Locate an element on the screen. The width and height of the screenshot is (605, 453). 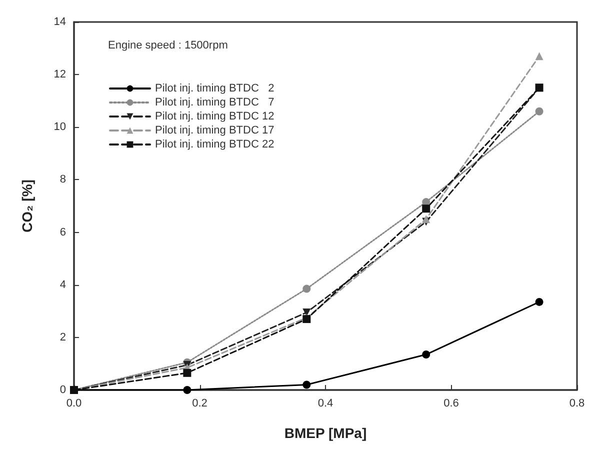
y-axis-title: CO₂ [%] is located at coordinates (27, 206).